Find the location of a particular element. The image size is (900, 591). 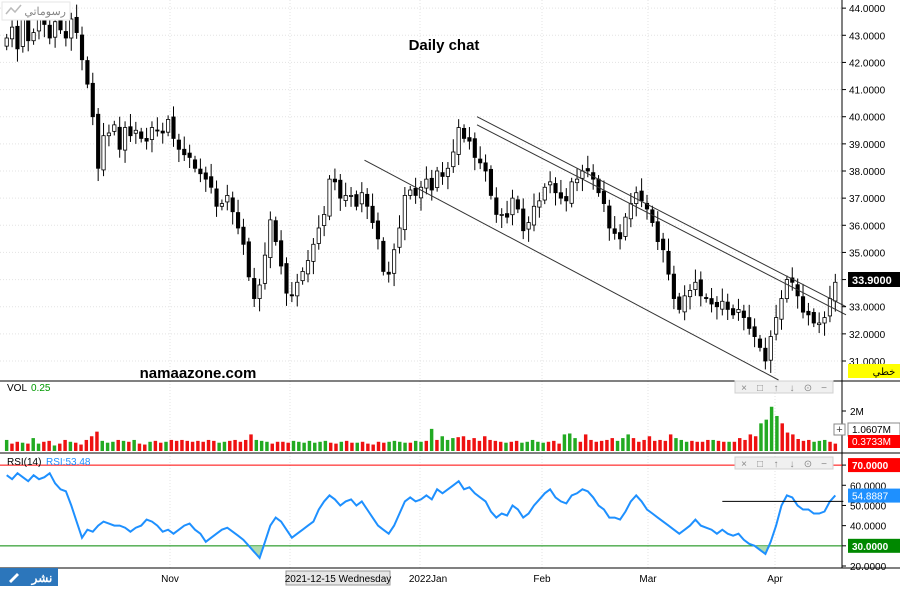

volume-panel-toolbar: × □ ↑ ↓ ⊙ − is located at coordinates (784, 387).